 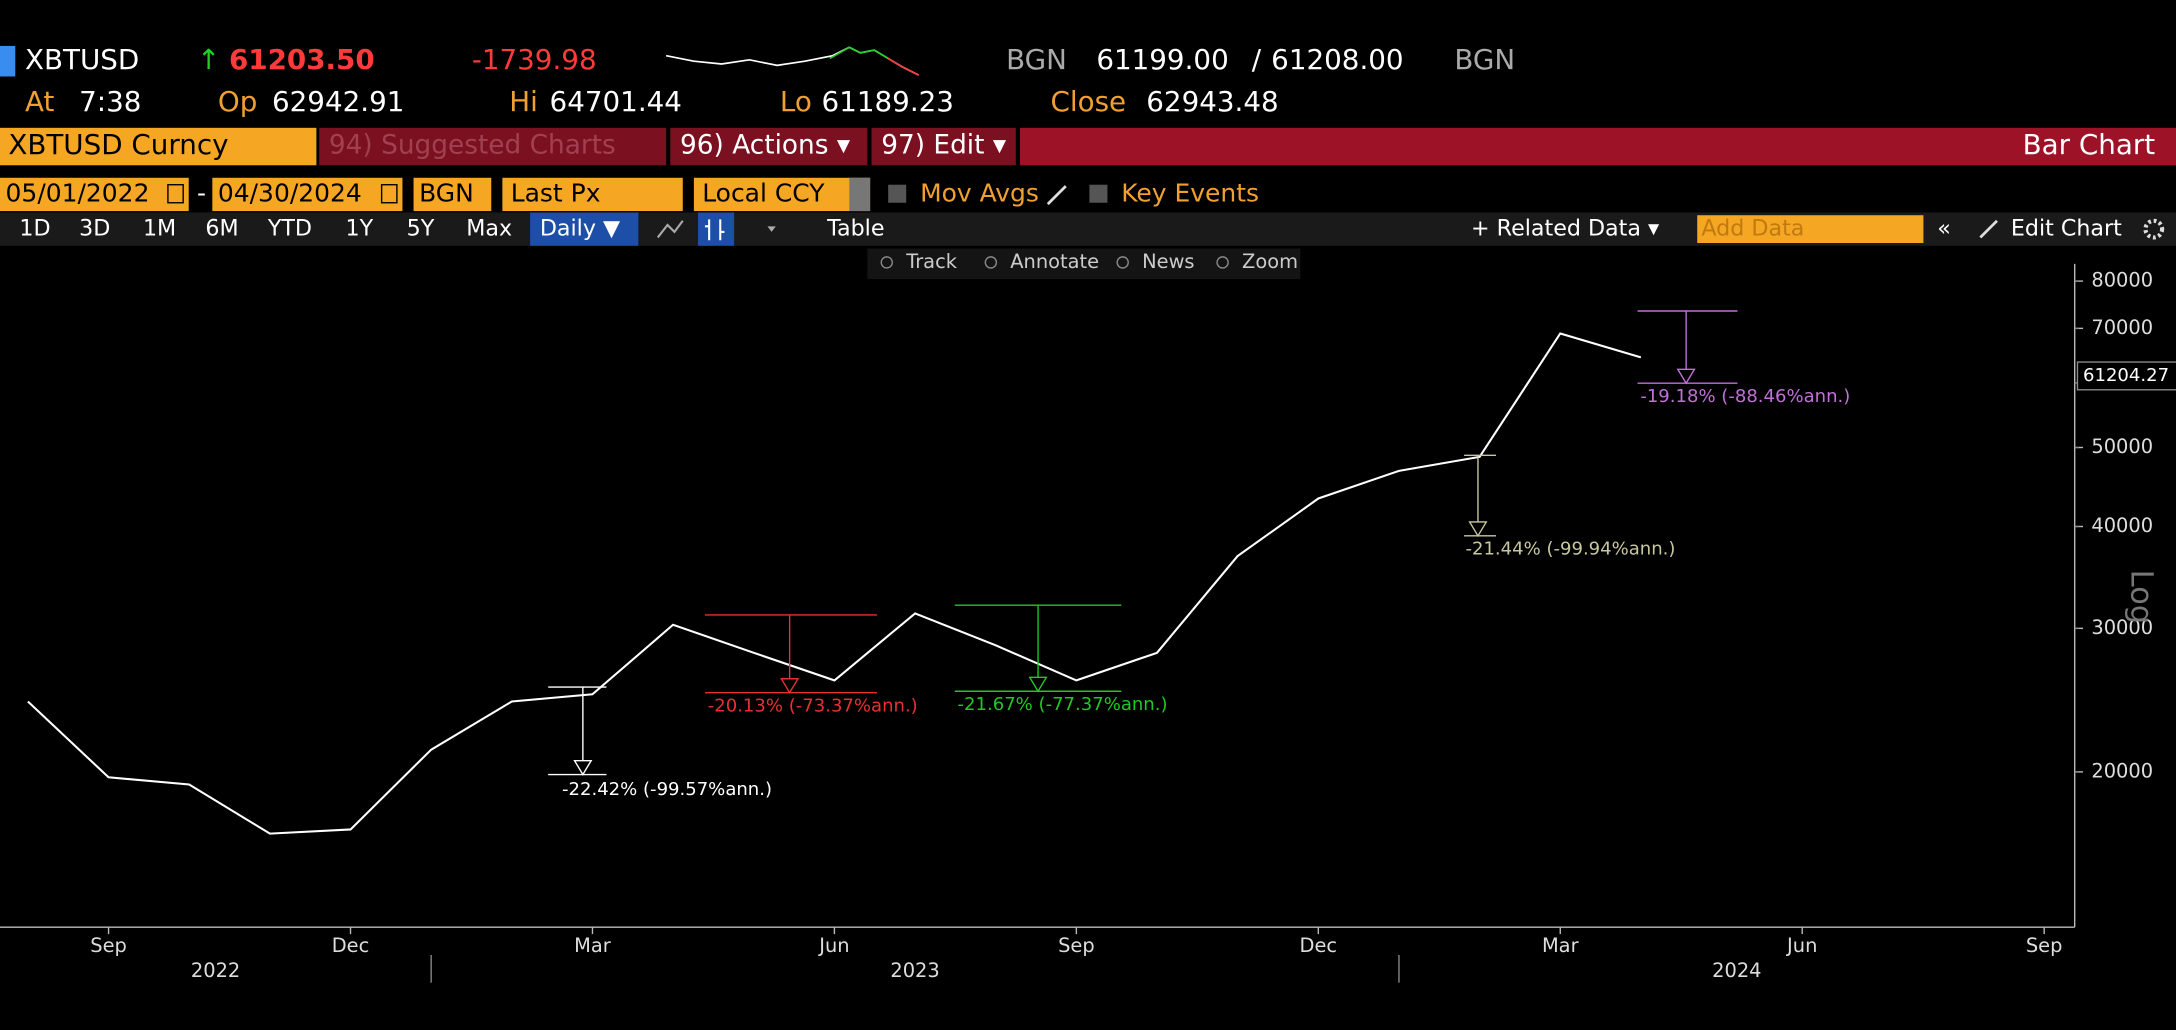 What do you see at coordinates (1752, 229) in the screenshot?
I see `add-data: Add Data` at bounding box center [1752, 229].